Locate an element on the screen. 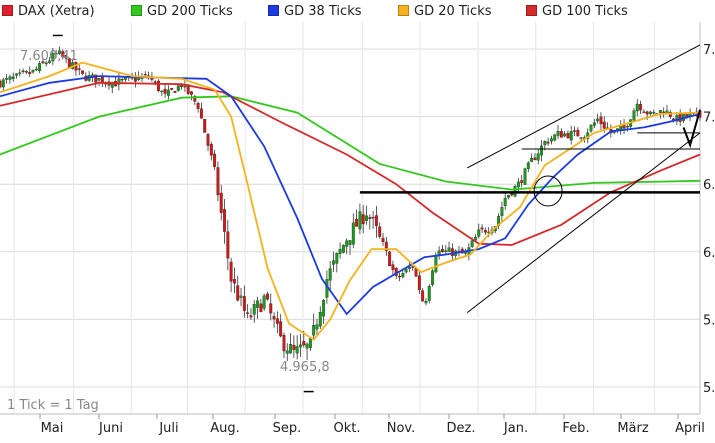  legend-item-gd200: GD 200 Ticks is located at coordinates (182, 12).